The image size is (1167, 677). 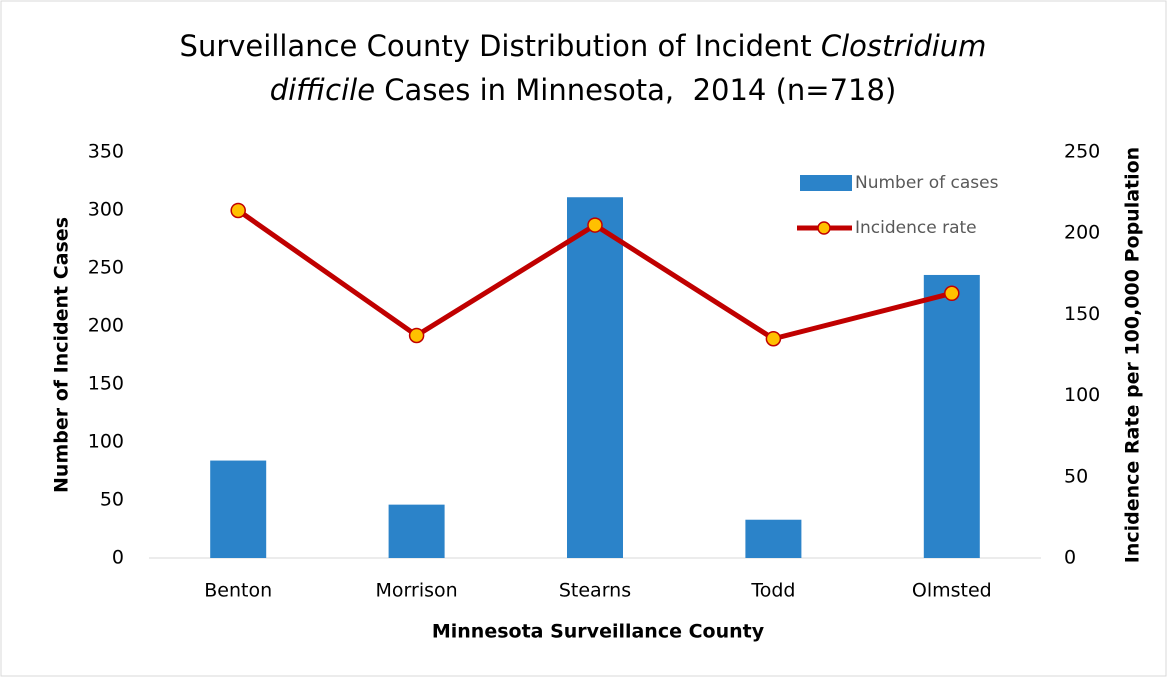 I want to click on y2-axis-title: Incidence Rate per 100,000 Population, so click(x=1133, y=355).